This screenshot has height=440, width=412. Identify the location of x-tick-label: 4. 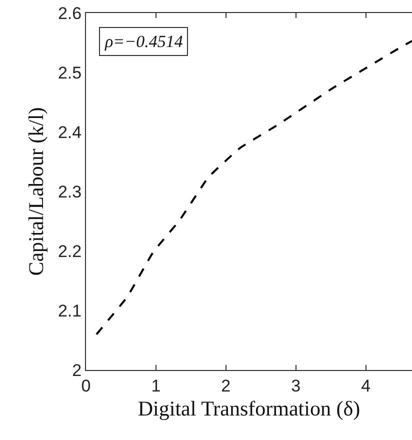
(366, 386).